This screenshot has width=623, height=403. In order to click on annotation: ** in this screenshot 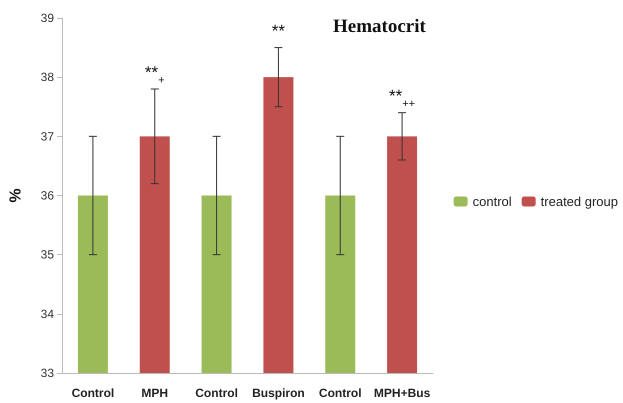, I will do `click(279, 31)`.